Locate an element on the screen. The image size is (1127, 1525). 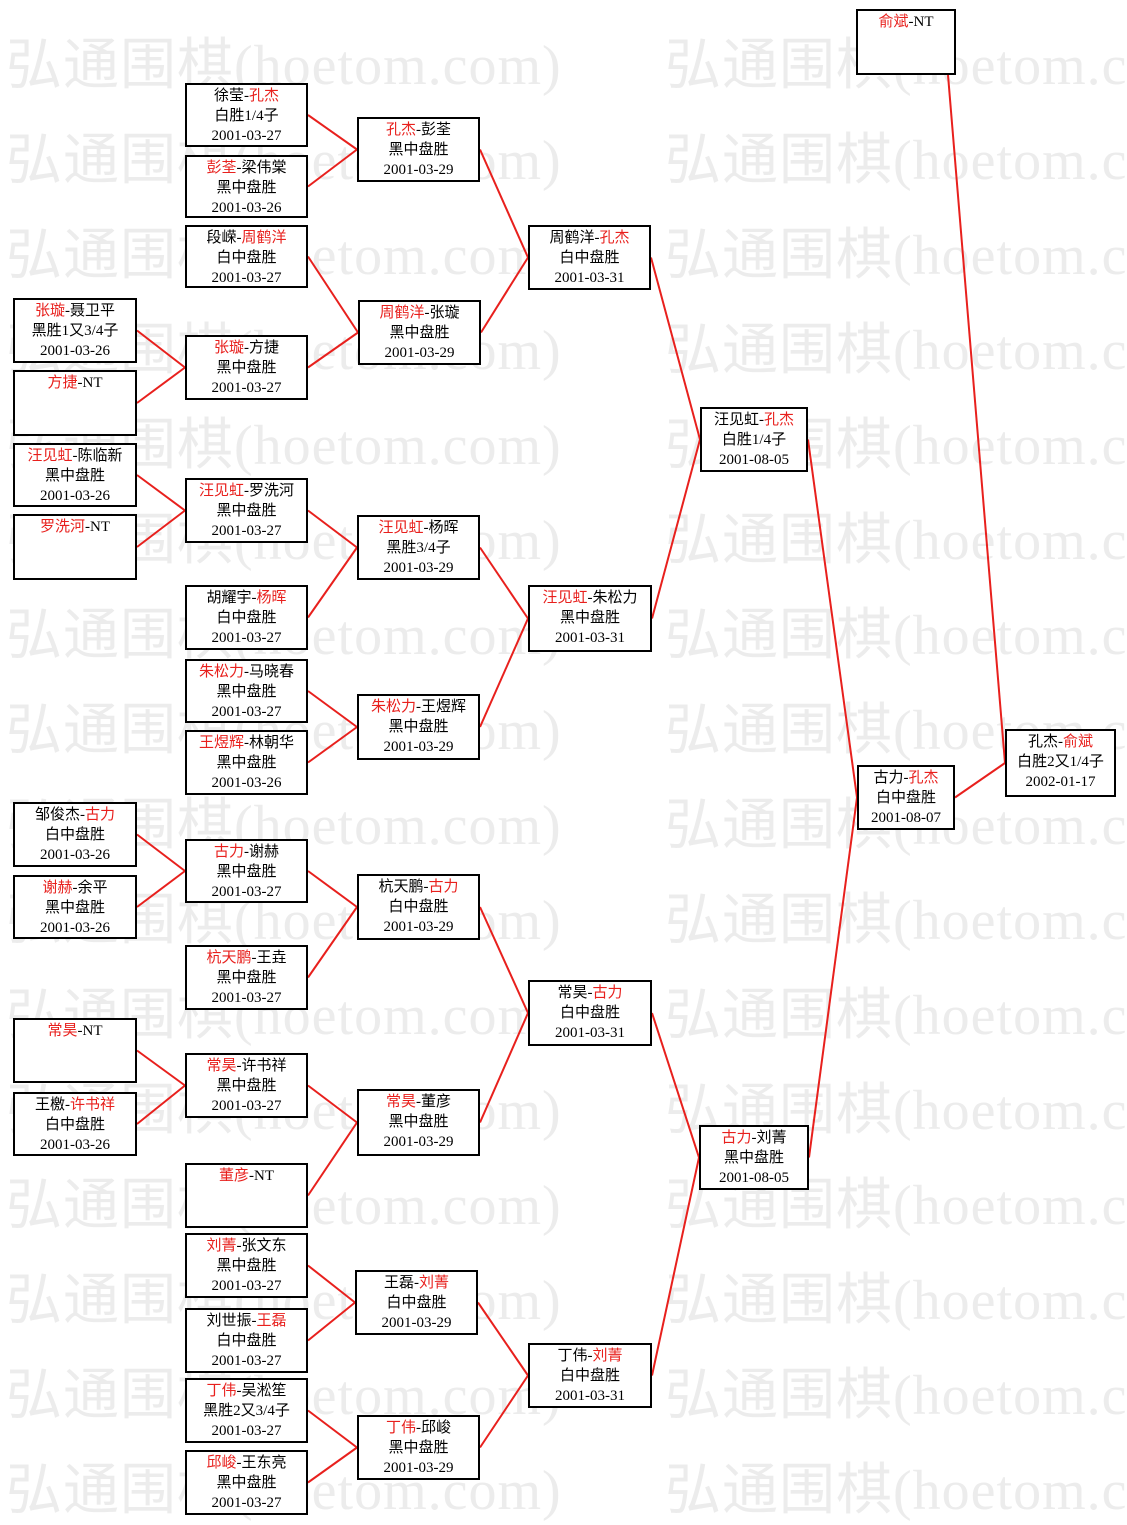
winner-name: 汪见虹 is located at coordinates (401, 528).